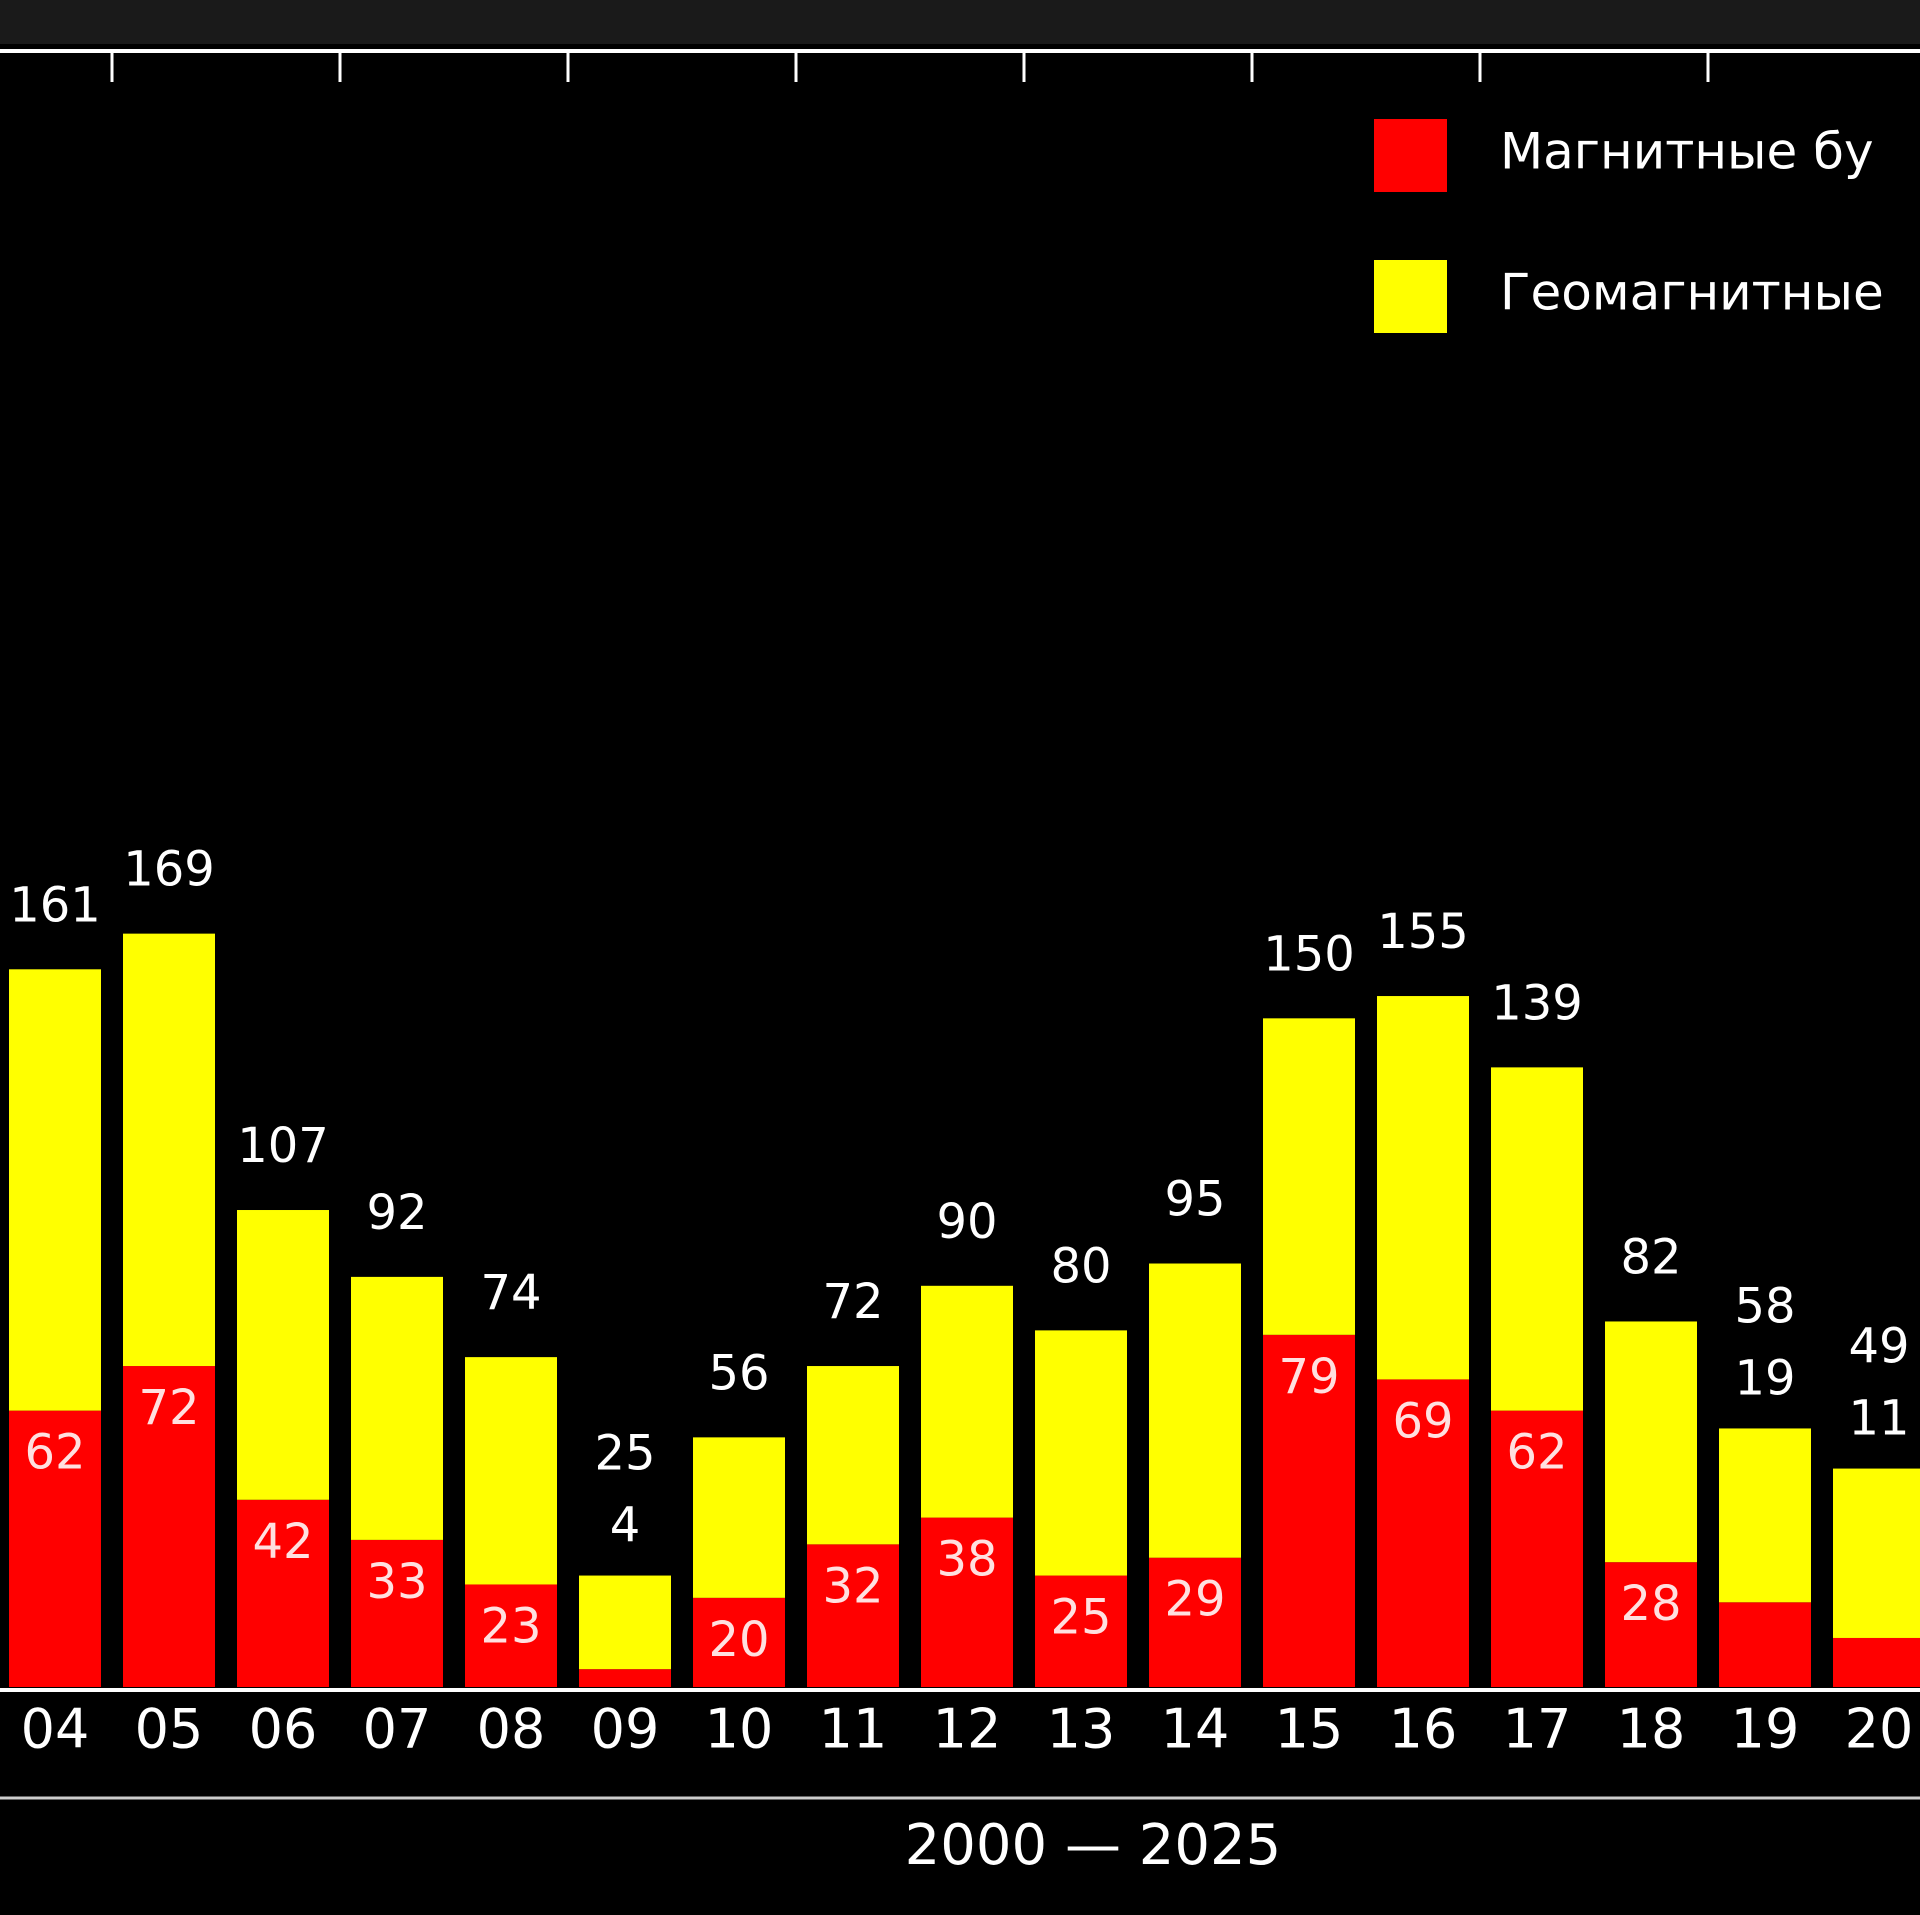 The width and height of the screenshot is (1920, 1915). What do you see at coordinates (1537, 1729) in the screenshot?
I see `x-tick-label: 17` at bounding box center [1537, 1729].